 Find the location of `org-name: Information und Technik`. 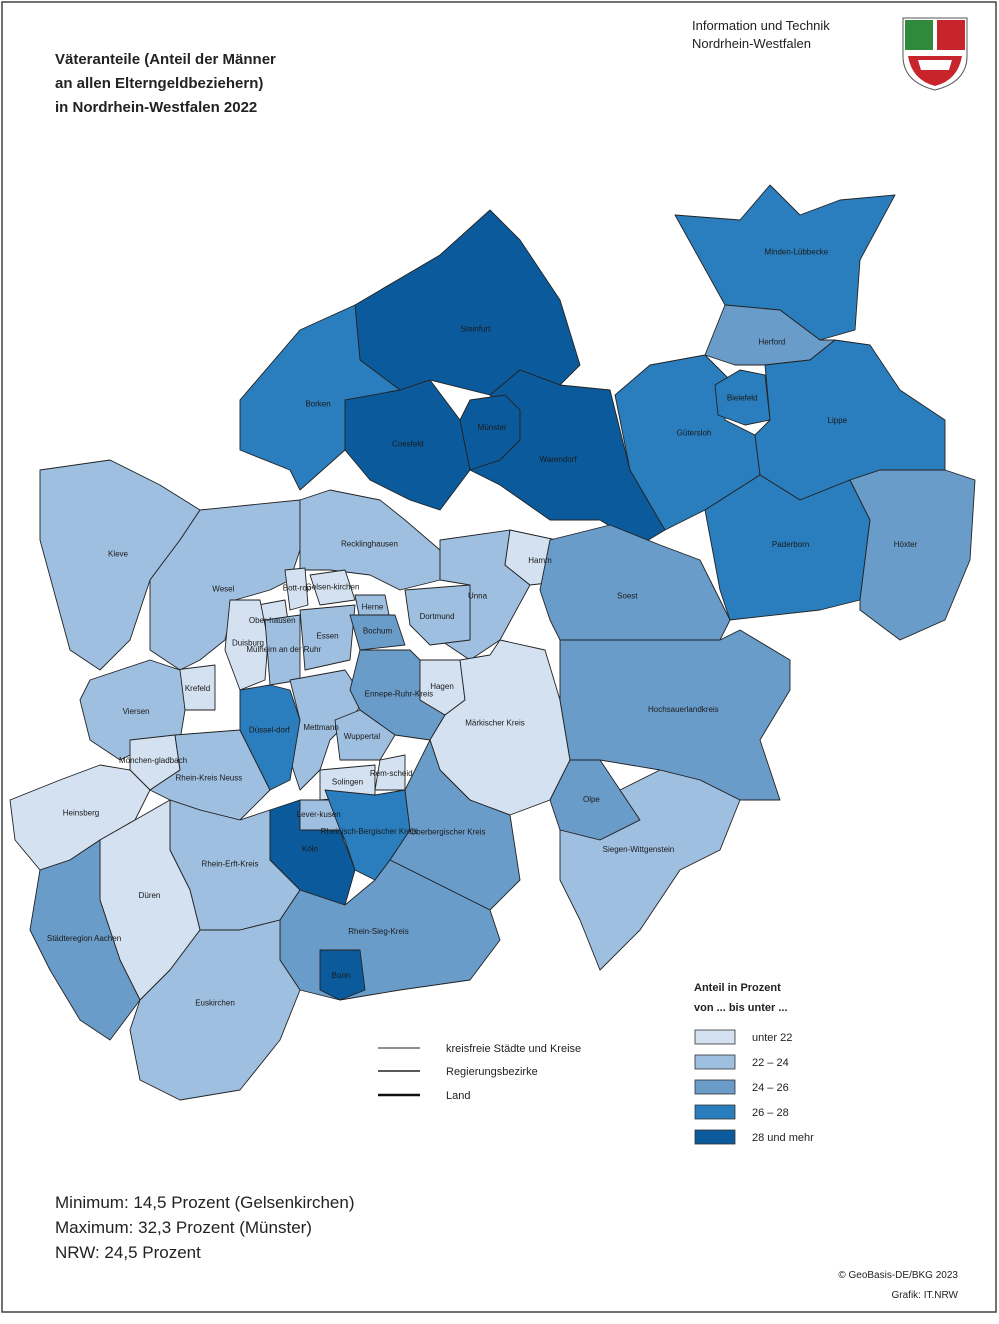

org-name: Information und Technik is located at coordinates (761, 25).